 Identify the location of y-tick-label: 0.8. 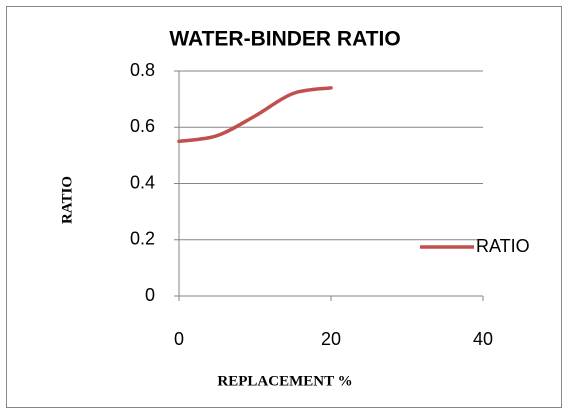
(142, 70).